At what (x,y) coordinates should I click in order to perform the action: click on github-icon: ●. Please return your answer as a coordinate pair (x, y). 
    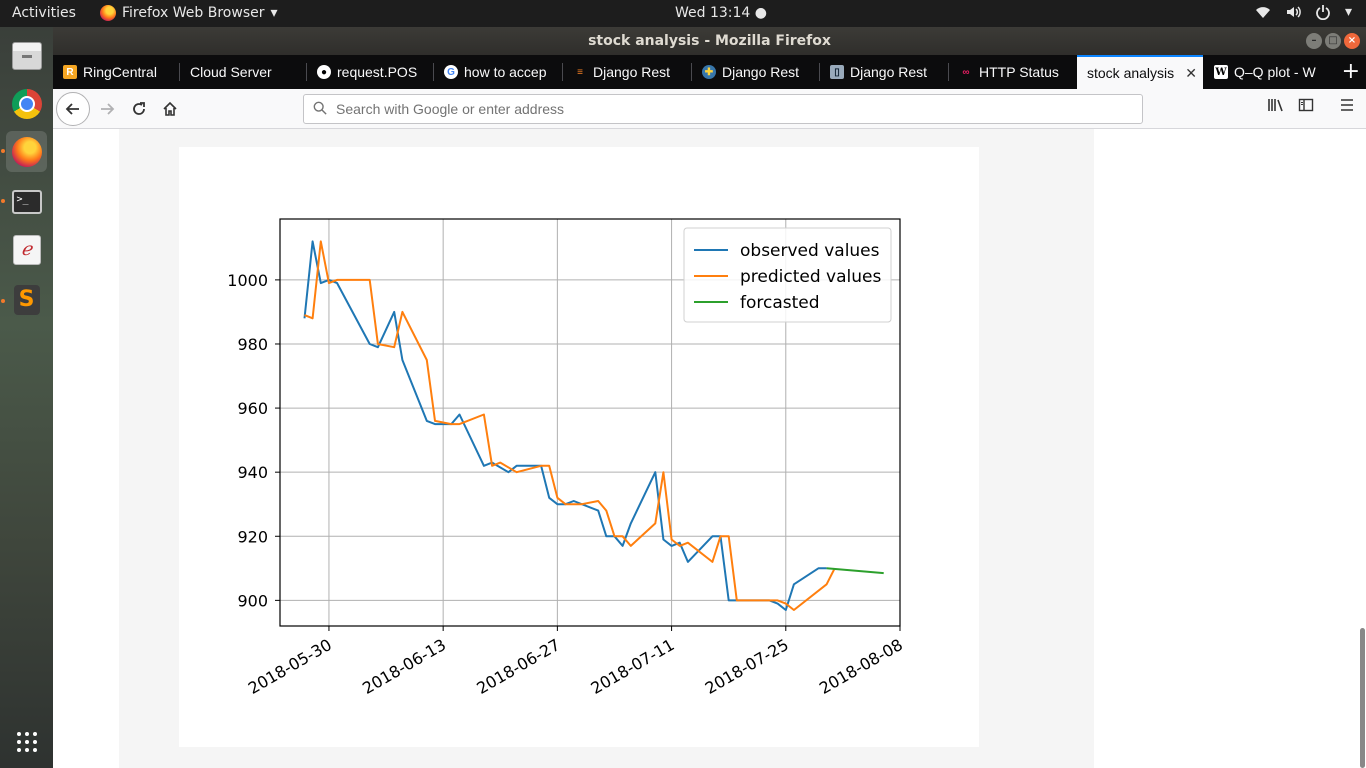
    Looking at the image, I should click on (324, 72).